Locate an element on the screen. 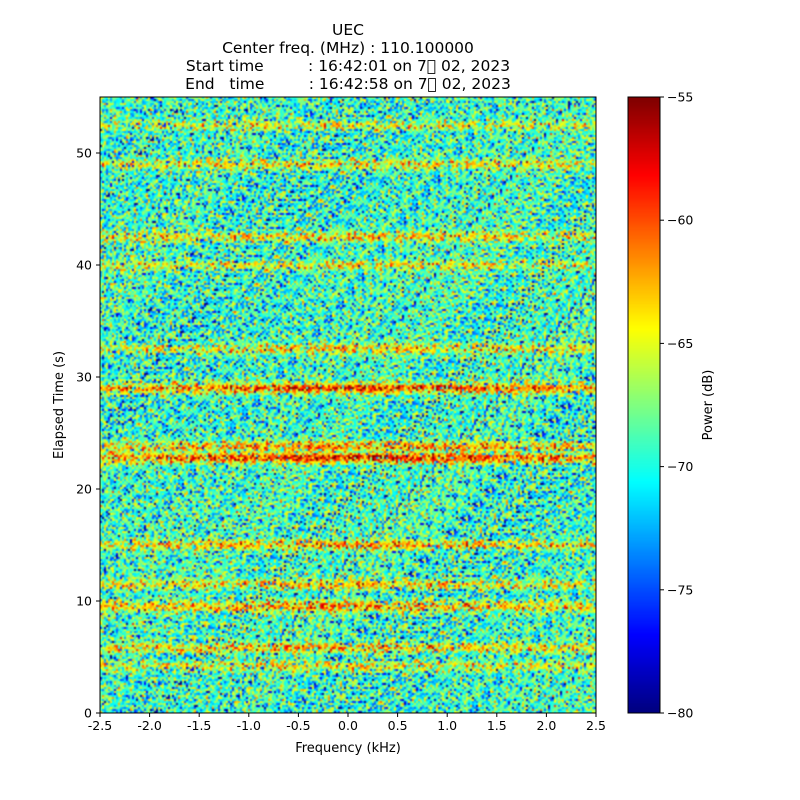 This screenshot has width=800, height=800. x-tick-label: 1.0 is located at coordinates (447, 725).